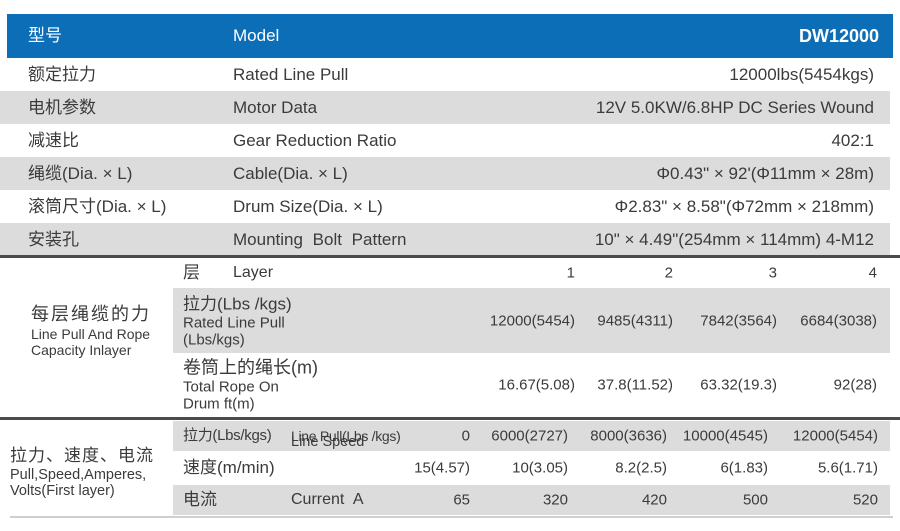 This screenshot has width=900, height=531. What do you see at coordinates (97, 206) in the screenshot?
I see `spec-label-cn: 滚筒尺寸(Dia. × L)` at bounding box center [97, 206].